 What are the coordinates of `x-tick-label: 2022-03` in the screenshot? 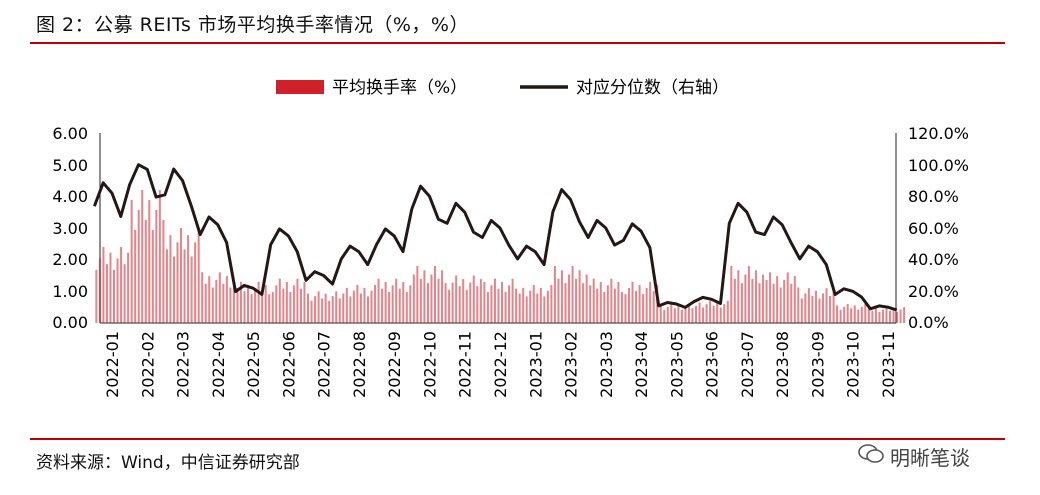 It's located at (183, 364).